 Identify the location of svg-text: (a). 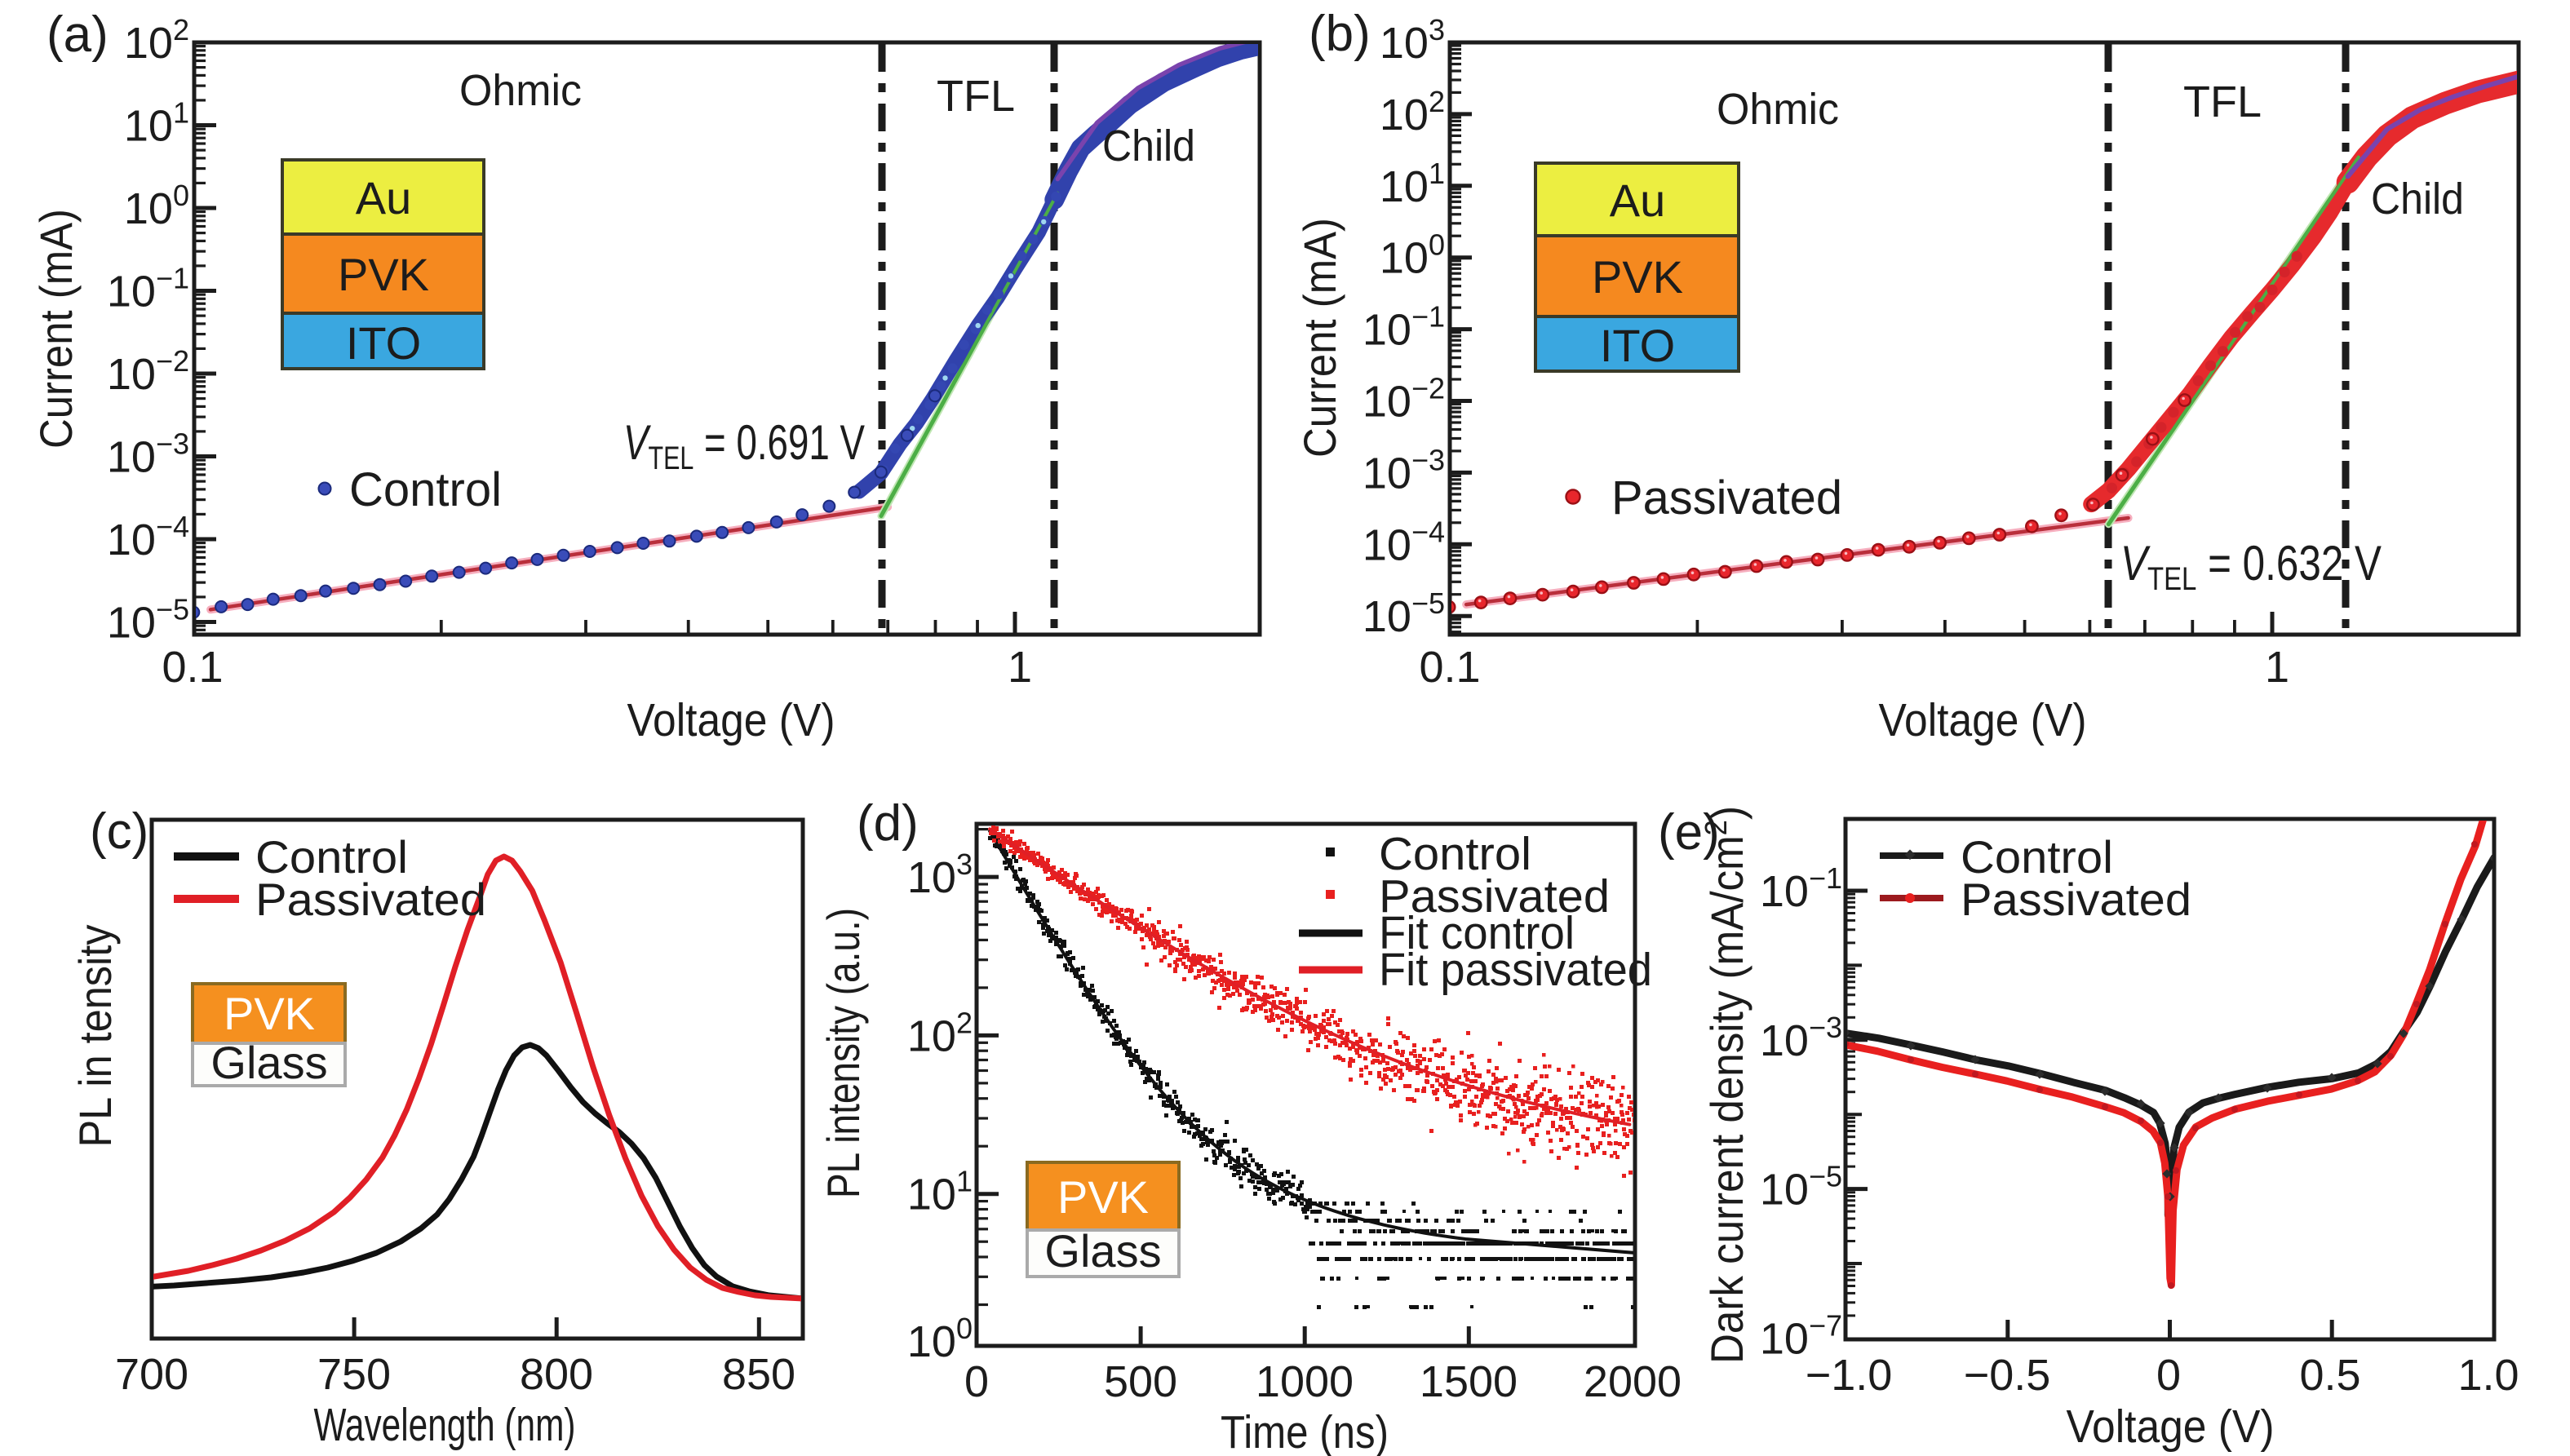
(78, 35).